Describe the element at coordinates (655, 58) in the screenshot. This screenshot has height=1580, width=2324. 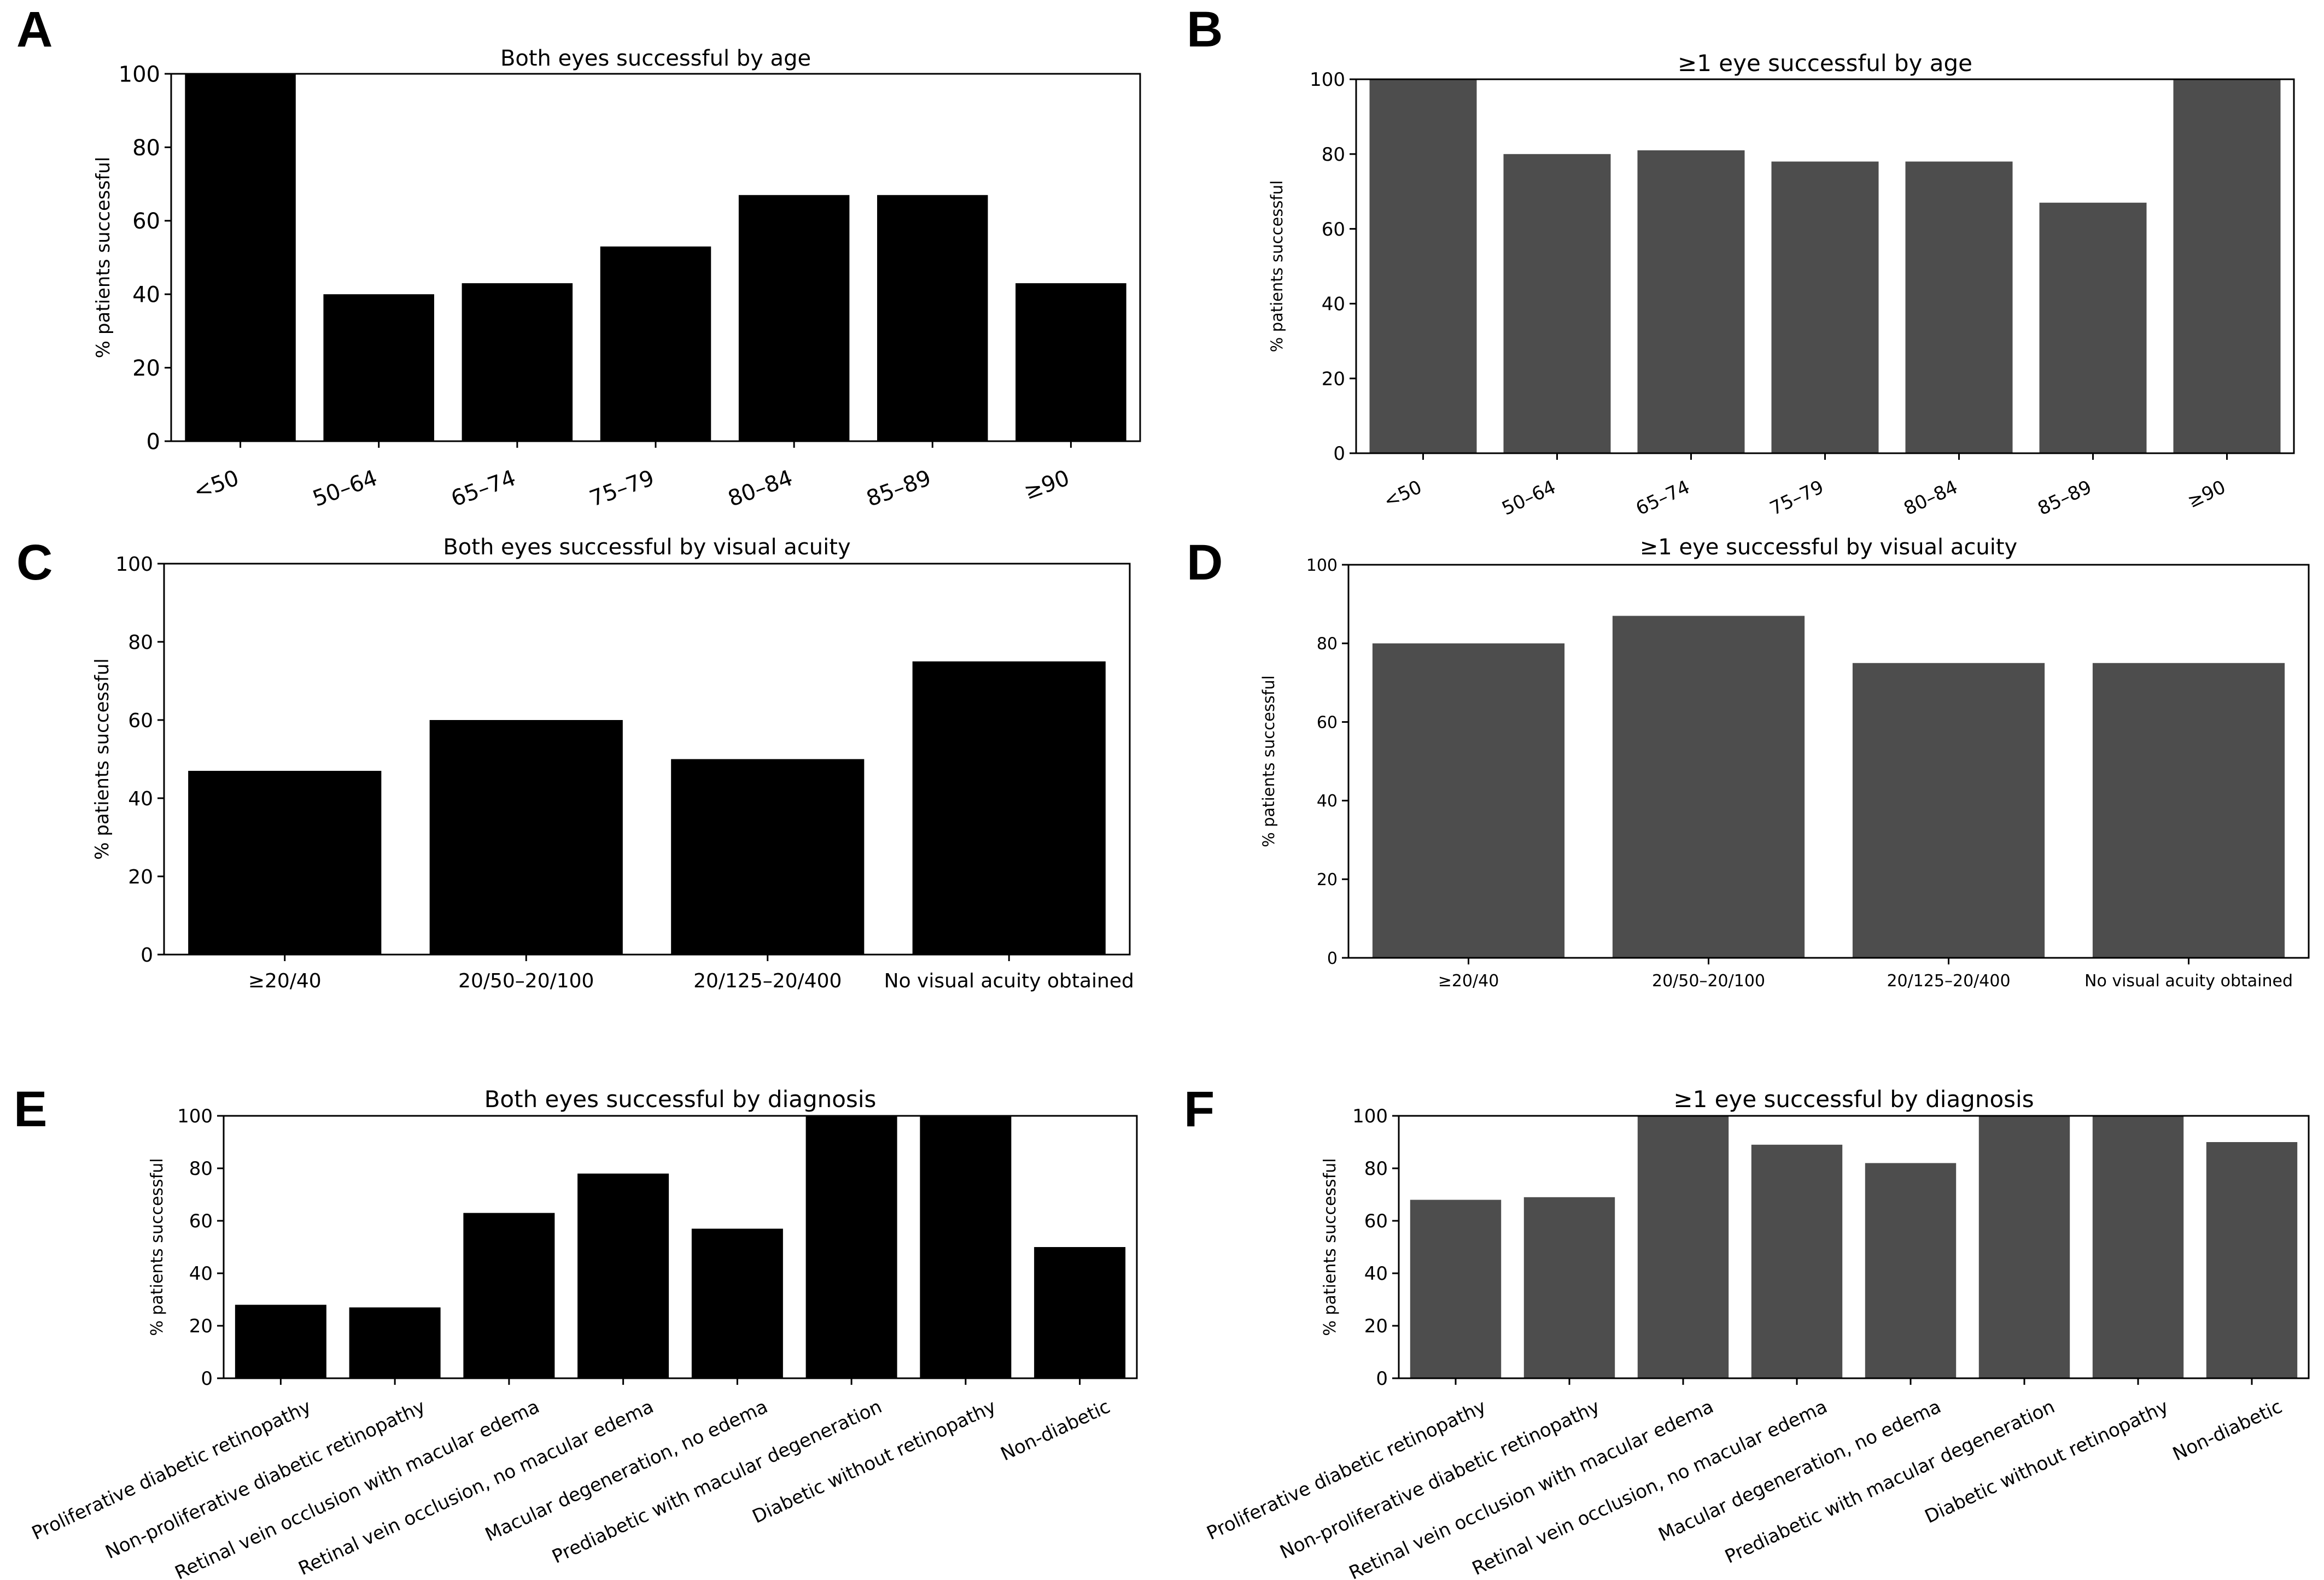
I see `chart-title: Both eyes successful by age` at that location.